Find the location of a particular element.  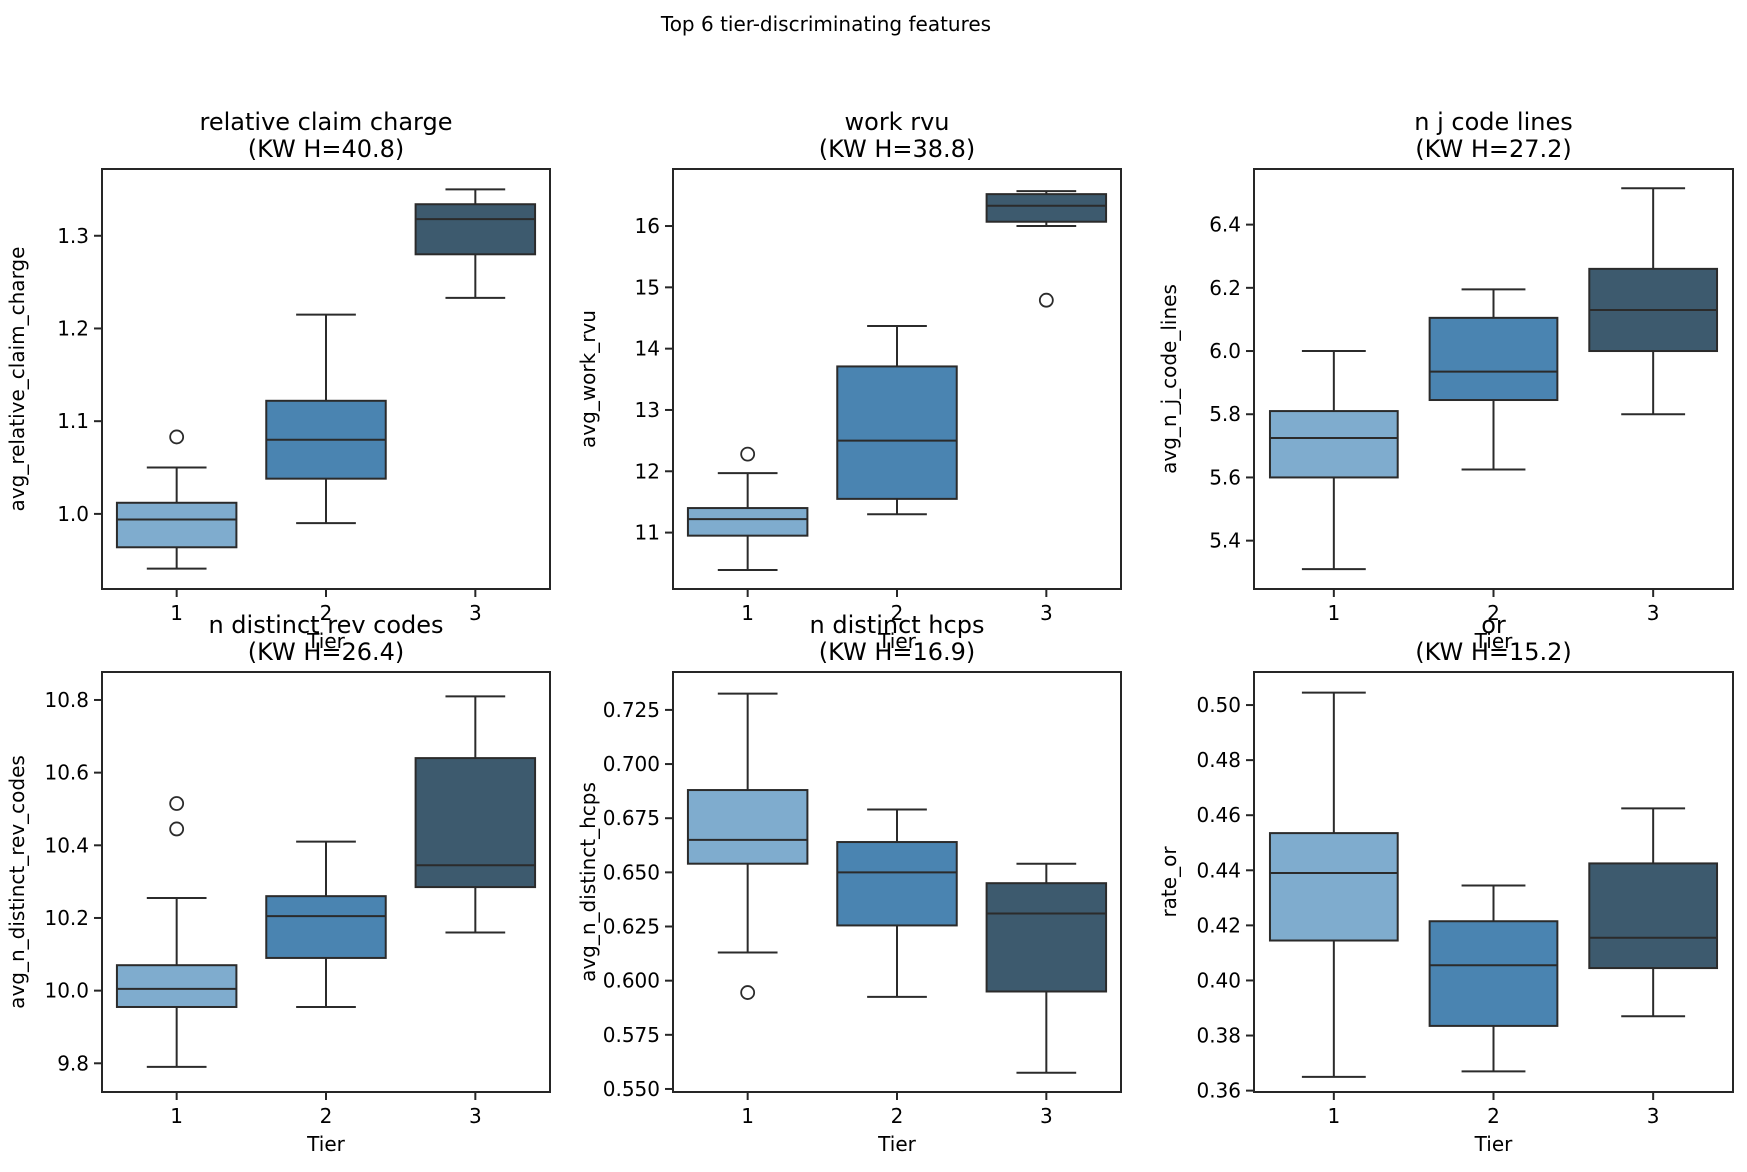

y-tick-label: 0.36 is located at coordinates (1218, 1091).